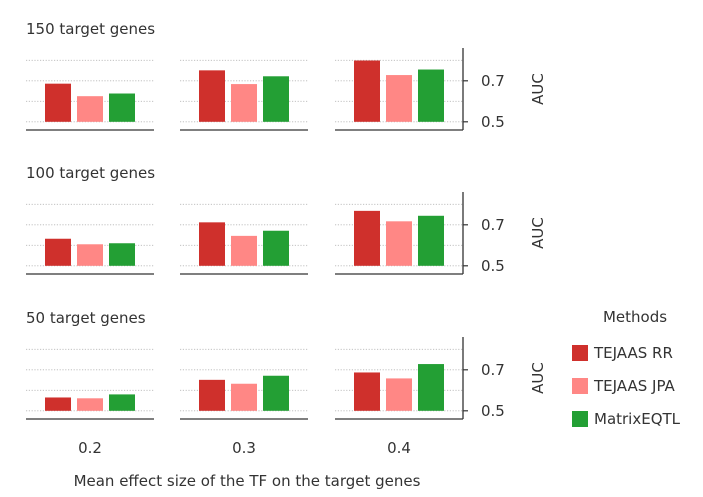 This screenshot has height=497, width=703. I want to click on legend-swatch-tejaas-rr, so click(580, 352).